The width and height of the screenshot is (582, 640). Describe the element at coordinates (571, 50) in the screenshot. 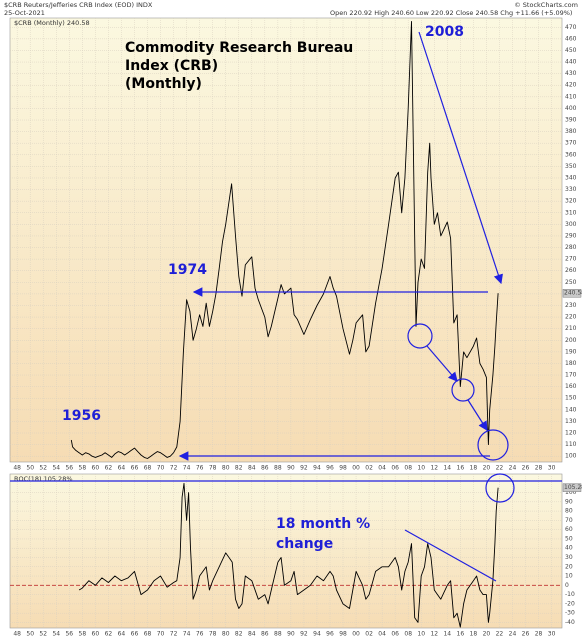

I see `y-tick-label: 450` at that location.